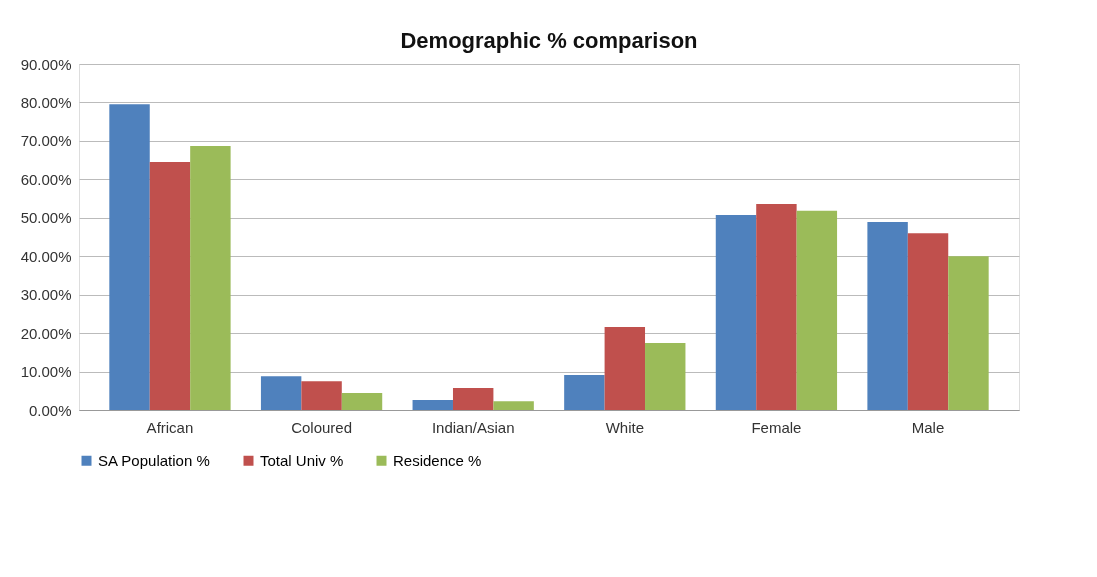  What do you see at coordinates (46, 256) in the screenshot?
I see `y-tick-label: 40.00%` at bounding box center [46, 256].